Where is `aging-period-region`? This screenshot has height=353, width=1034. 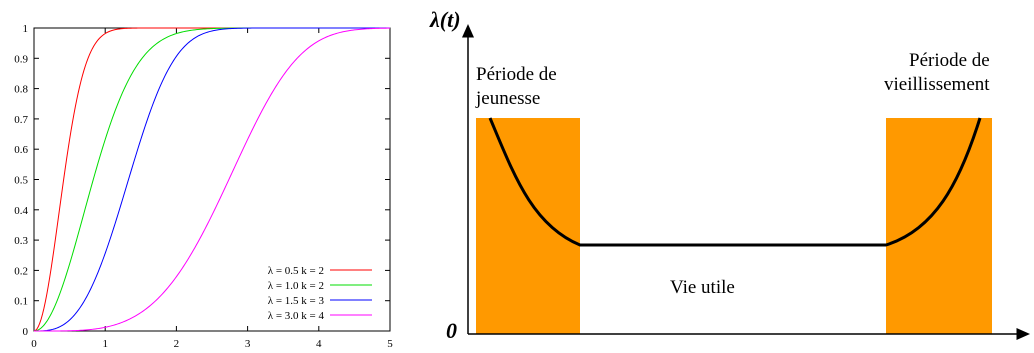 aging-period-region is located at coordinates (939, 226).